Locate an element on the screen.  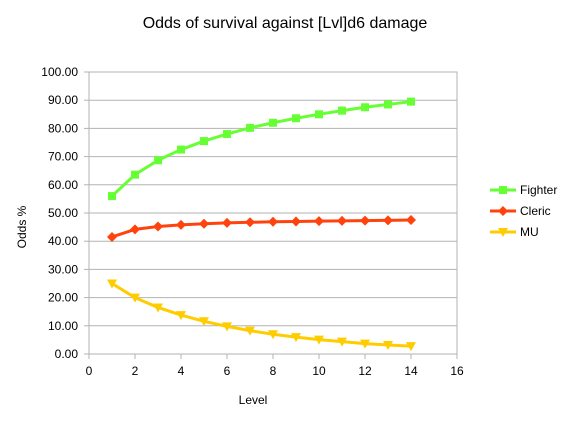
legend-item-cleric: Cleric is located at coordinates (520, 211).